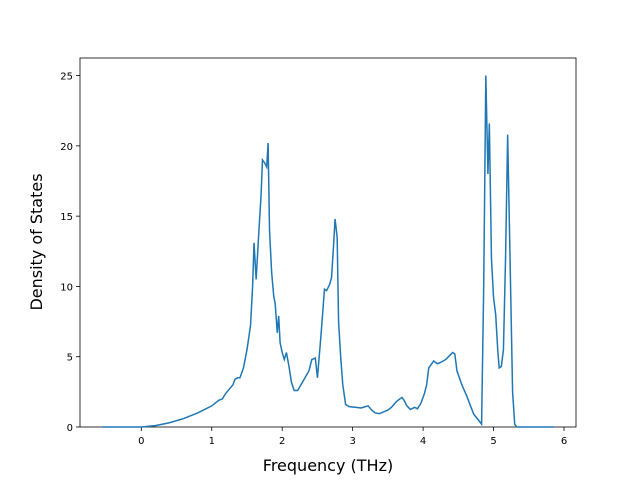  What do you see at coordinates (70, 428) in the screenshot?
I see `y-tick-label: 0` at bounding box center [70, 428].